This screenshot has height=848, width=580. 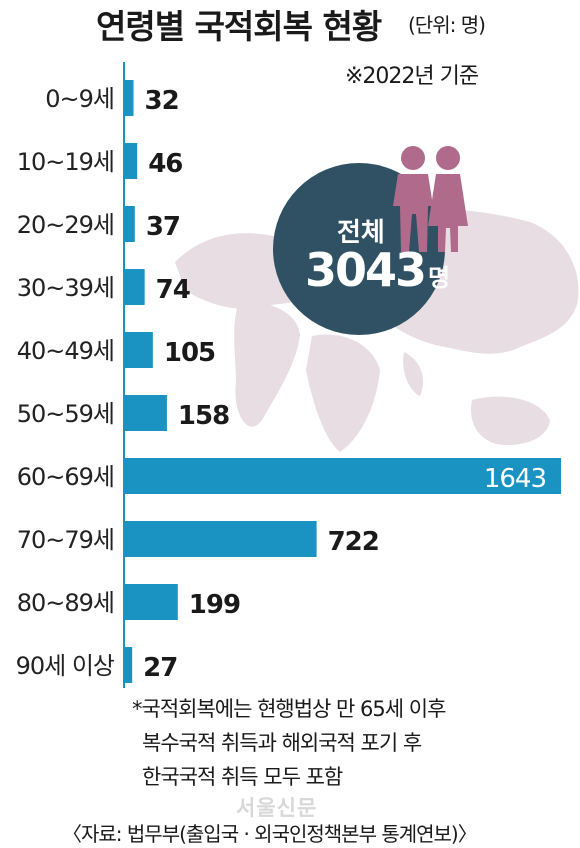 I want to click on total-value-group: 3043 명, so click(x=377, y=270).